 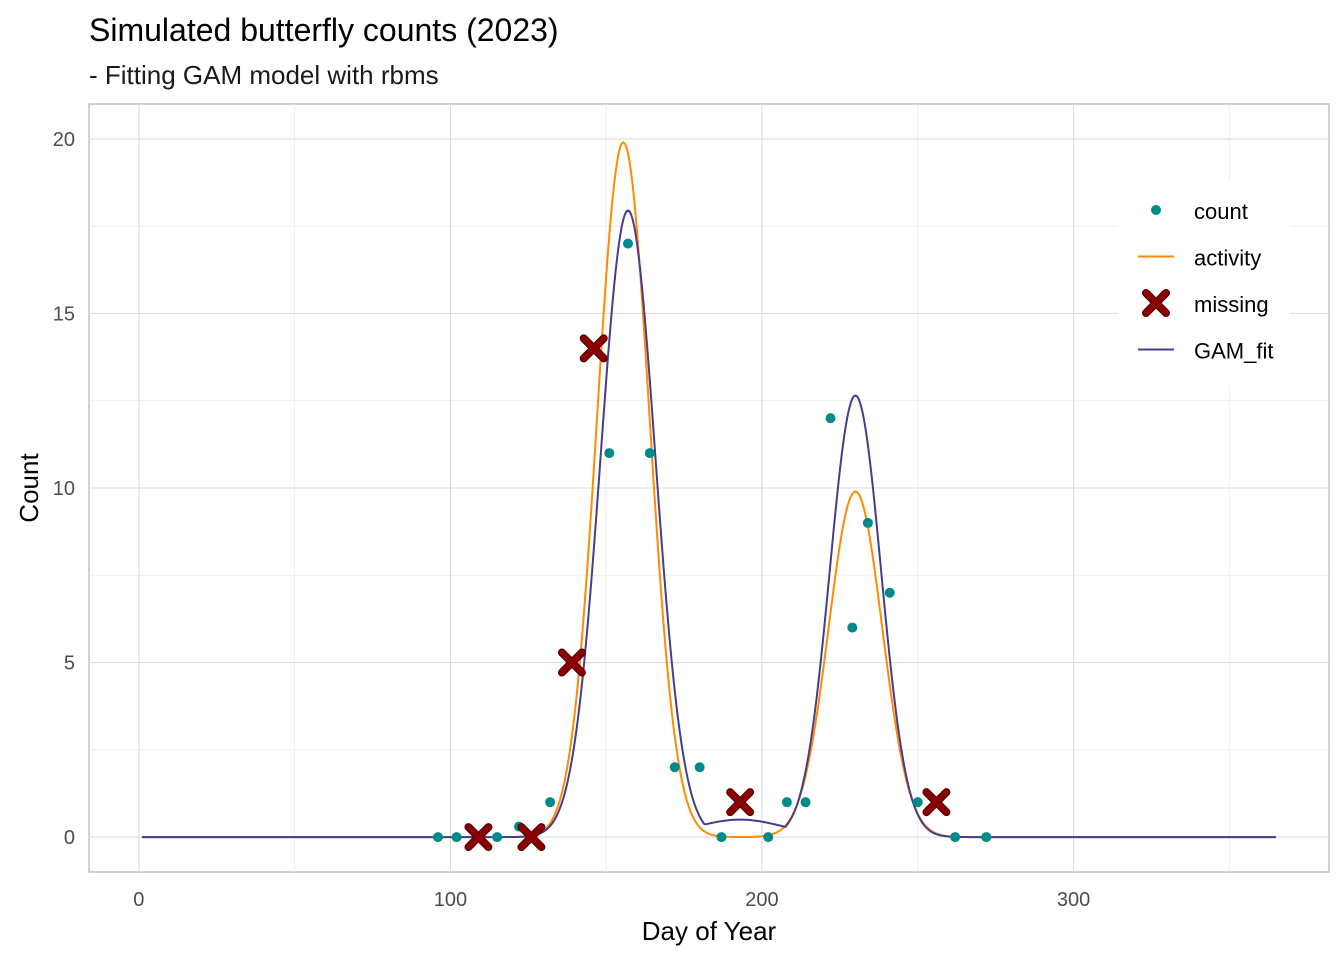 What do you see at coordinates (64, 140) in the screenshot?
I see `y-tick-label: 20` at bounding box center [64, 140].